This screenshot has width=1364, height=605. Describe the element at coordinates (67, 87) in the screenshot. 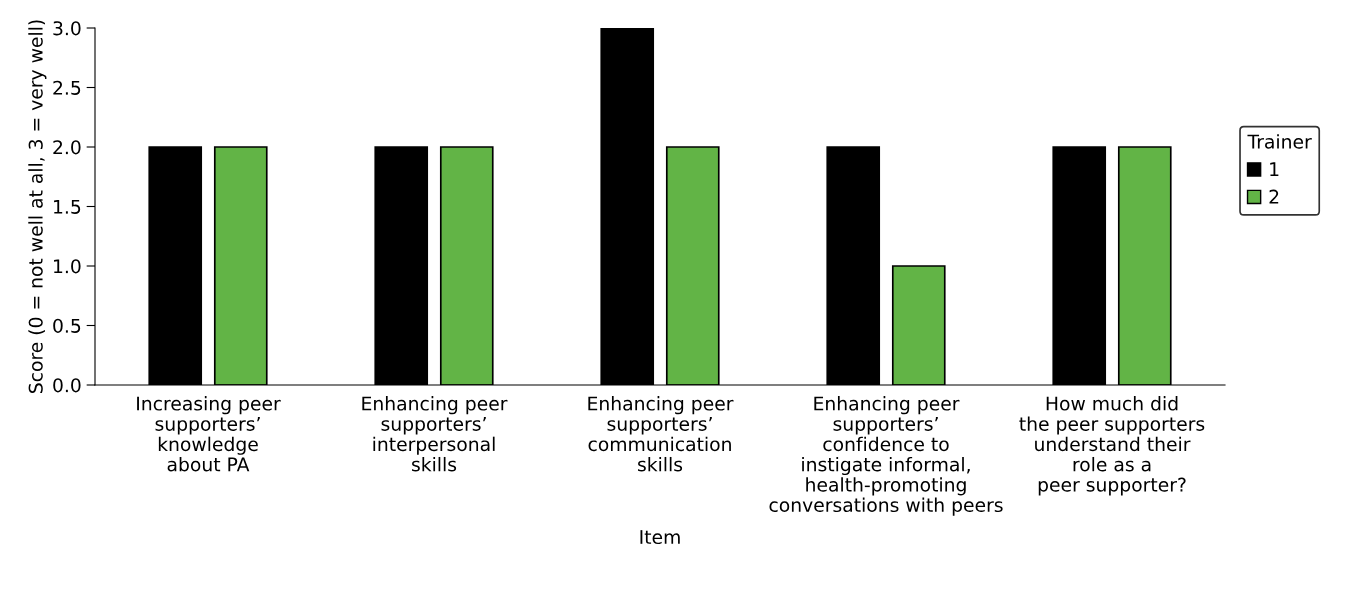

I see `y-tick-label: 2.5` at that location.